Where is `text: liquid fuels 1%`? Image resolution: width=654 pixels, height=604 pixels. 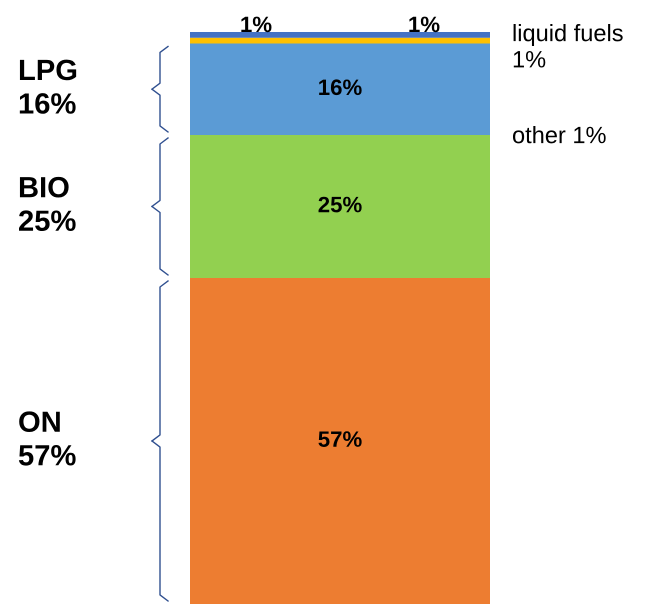 text: liquid fuels 1% is located at coordinates (568, 46).